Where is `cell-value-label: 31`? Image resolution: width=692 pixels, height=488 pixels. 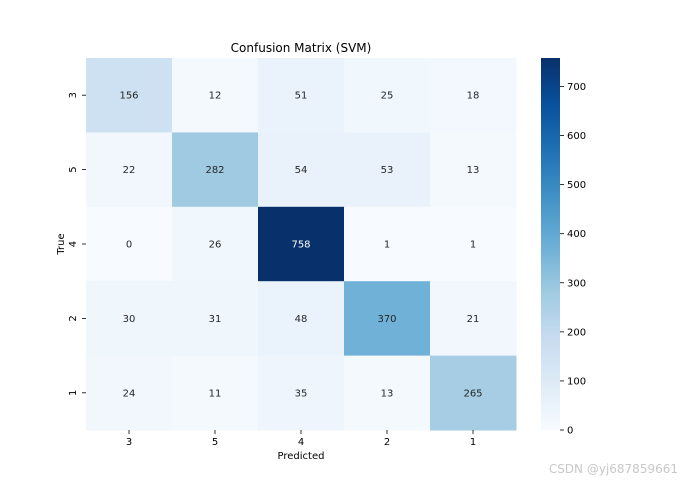 cell-value-label: 31 is located at coordinates (215, 319).